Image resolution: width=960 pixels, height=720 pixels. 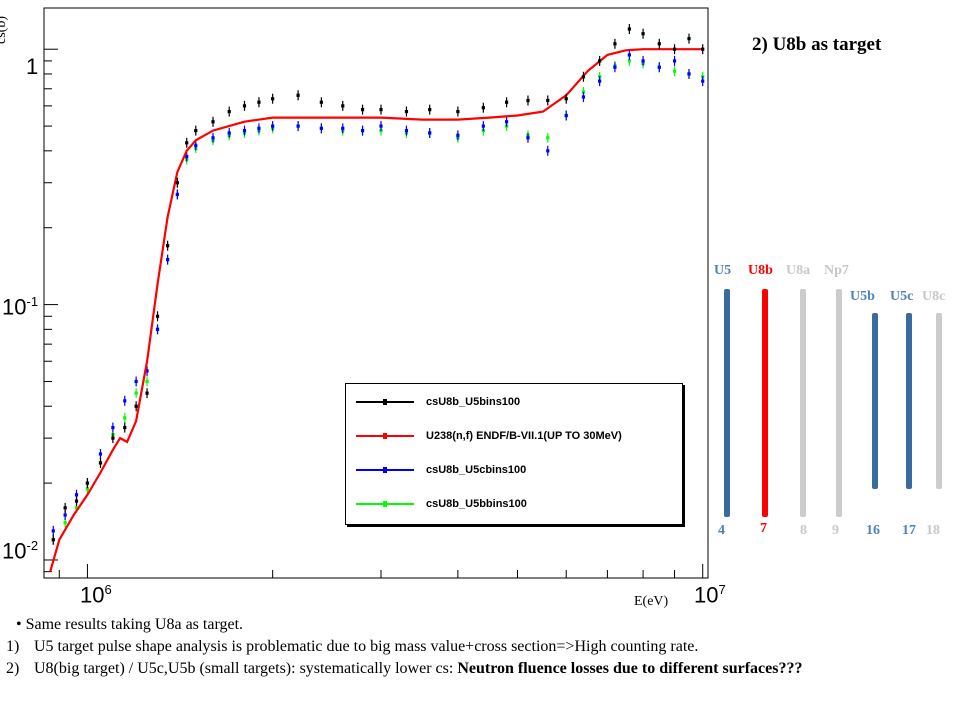 What do you see at coordinates (710, 595) in the screenshot?
I see `x-tick-label-1: 107` at bounding box center [710, 595].